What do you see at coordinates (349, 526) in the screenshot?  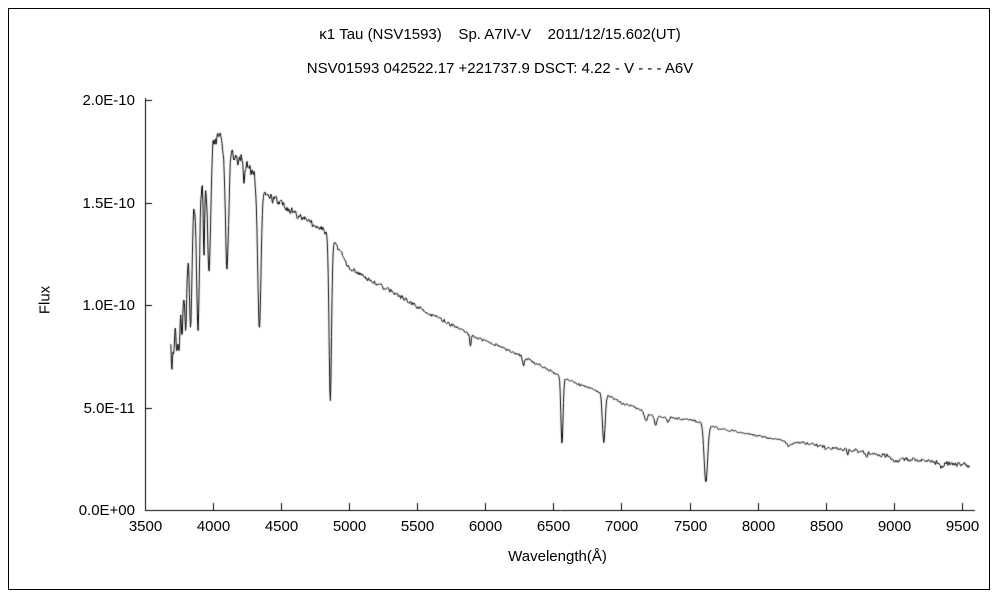 I see `x-tick-label: 5000` at bounding box center [349, 526].